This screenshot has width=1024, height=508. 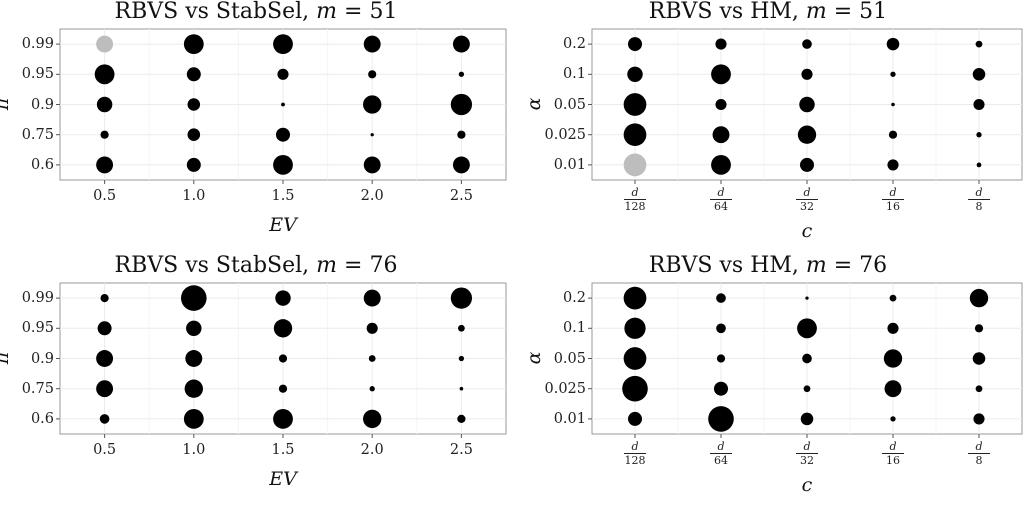 I want to click on chart-title: RBVS vs StabSel, m = 76, so click(x=256, y=265).